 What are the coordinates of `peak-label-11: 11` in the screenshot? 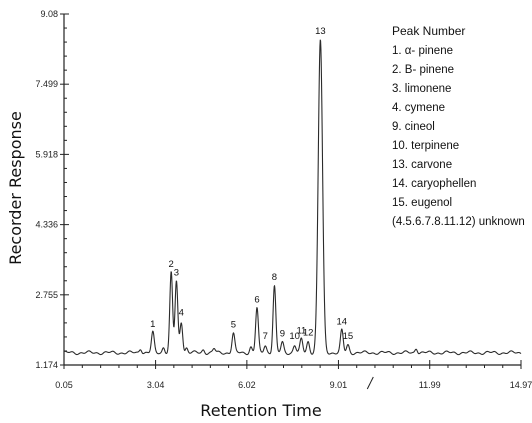 It's located at (301, 330).